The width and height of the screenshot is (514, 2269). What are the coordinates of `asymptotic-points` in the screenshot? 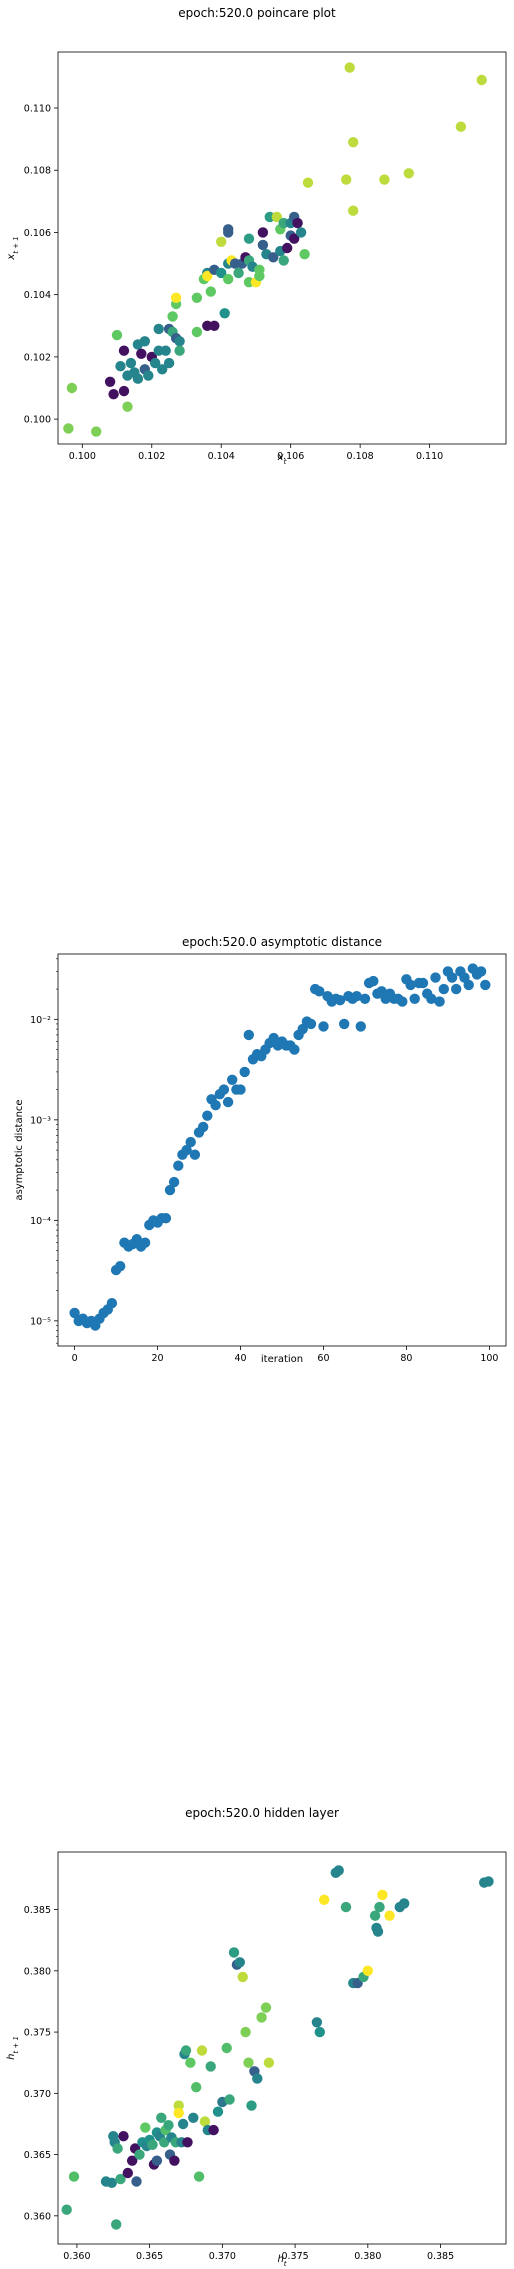 It's located at (280, 1147).